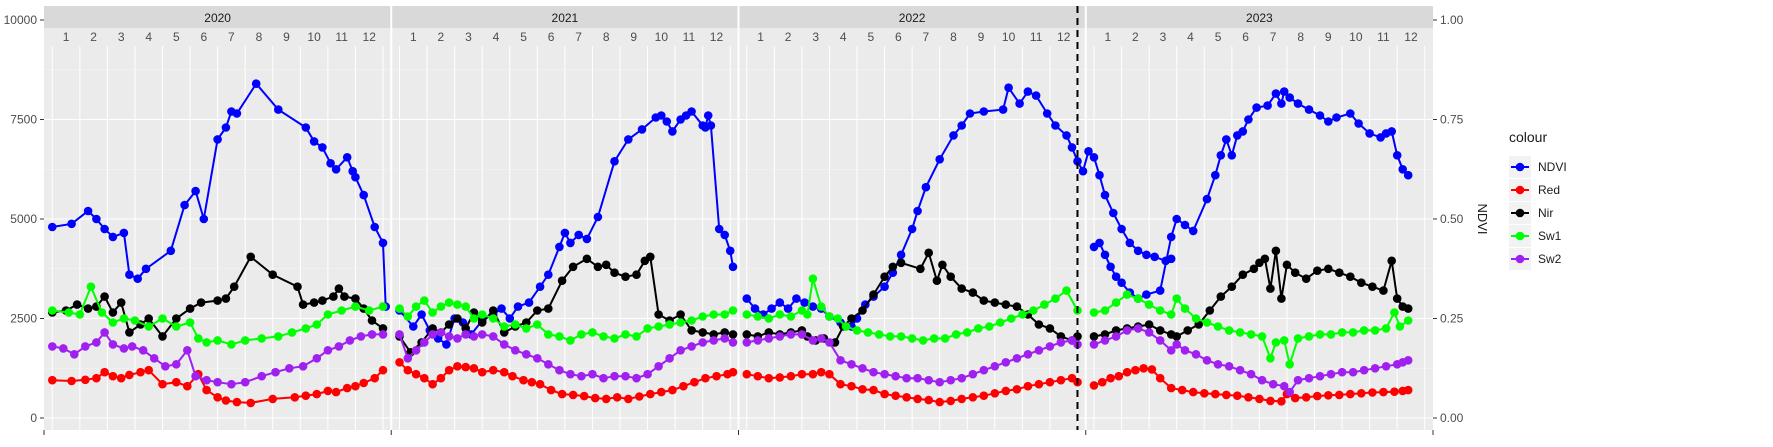  I want to click on month-label: 5, so click(523, 37).